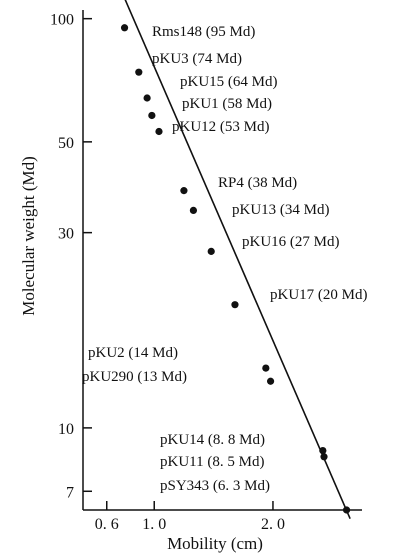  I want to click on x-ticks: 0. 6 1. 0 2. 0, so click(190, 517).